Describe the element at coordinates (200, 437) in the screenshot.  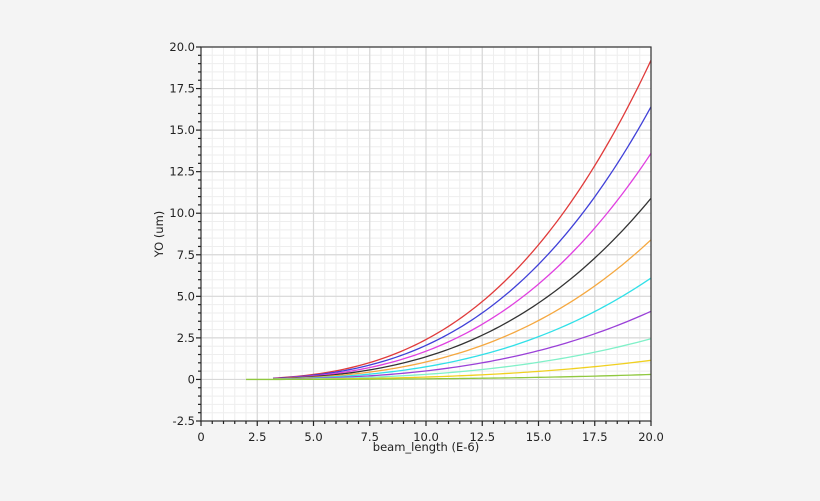
I see `x-tick-label: 0` at that location.